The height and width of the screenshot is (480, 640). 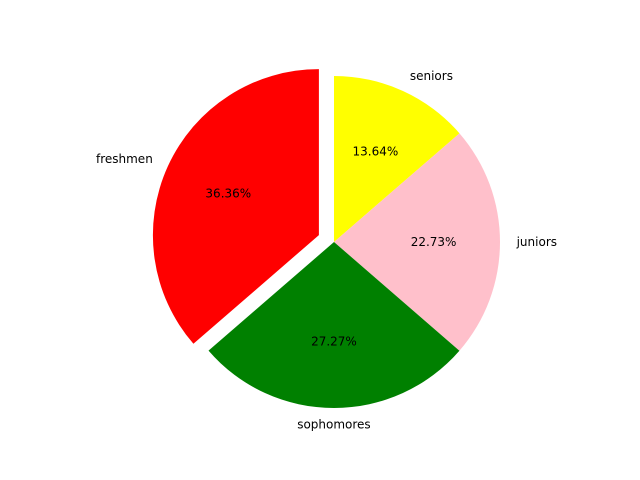 I want to click on slice-label-sophomores: sophomores, so click(x=334, y=425).